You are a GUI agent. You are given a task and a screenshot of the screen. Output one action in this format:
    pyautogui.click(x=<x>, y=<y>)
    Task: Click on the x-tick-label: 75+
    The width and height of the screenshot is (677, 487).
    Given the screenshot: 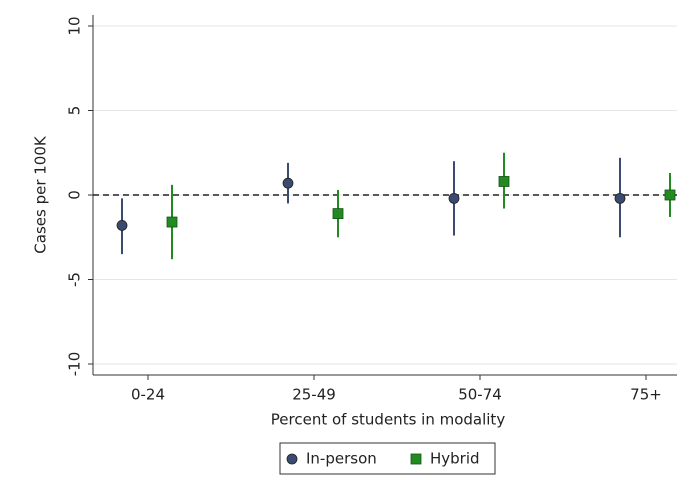 What is the action you would take?
    pyautogui.click(x=646, y=395)
    